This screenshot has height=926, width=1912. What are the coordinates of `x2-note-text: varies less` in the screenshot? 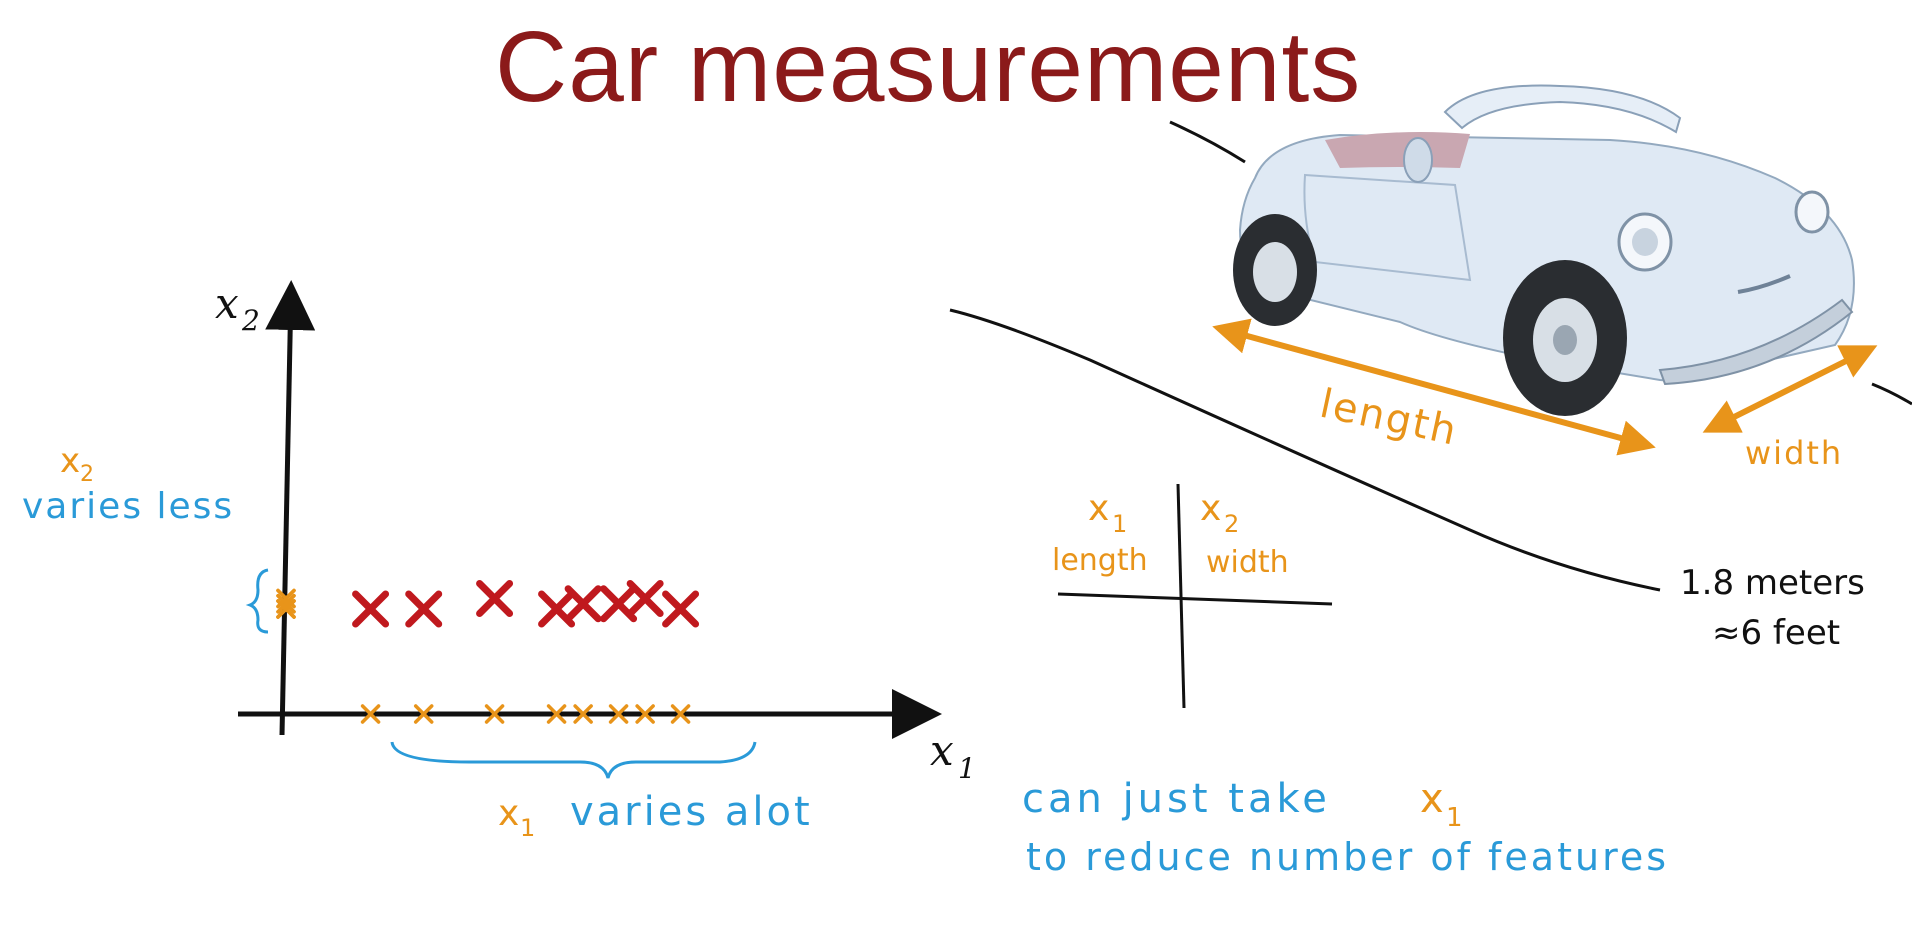 It's located at (128, 506).